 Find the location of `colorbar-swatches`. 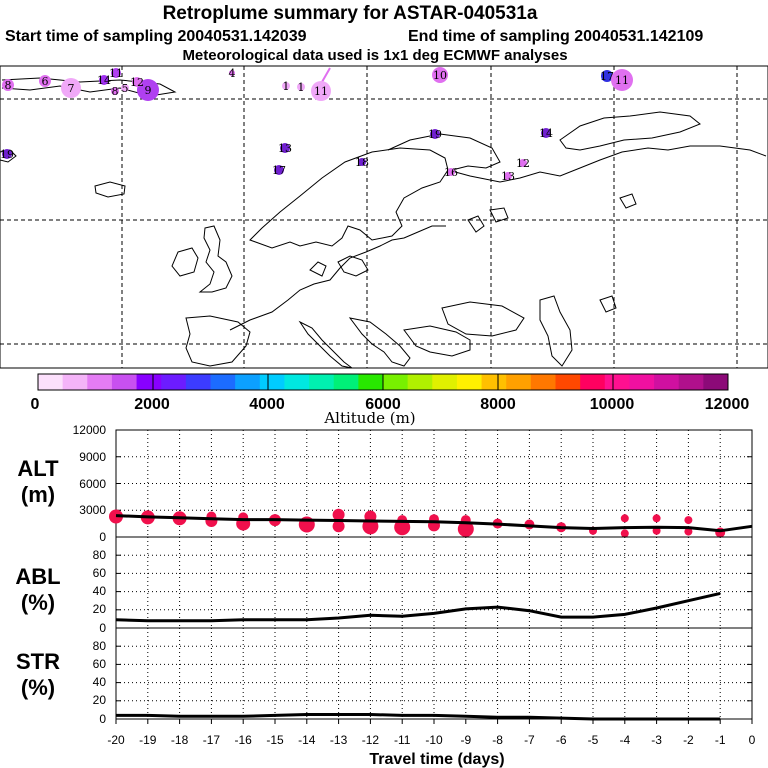

colorbar-swatches is located at coordinates (383, 382).